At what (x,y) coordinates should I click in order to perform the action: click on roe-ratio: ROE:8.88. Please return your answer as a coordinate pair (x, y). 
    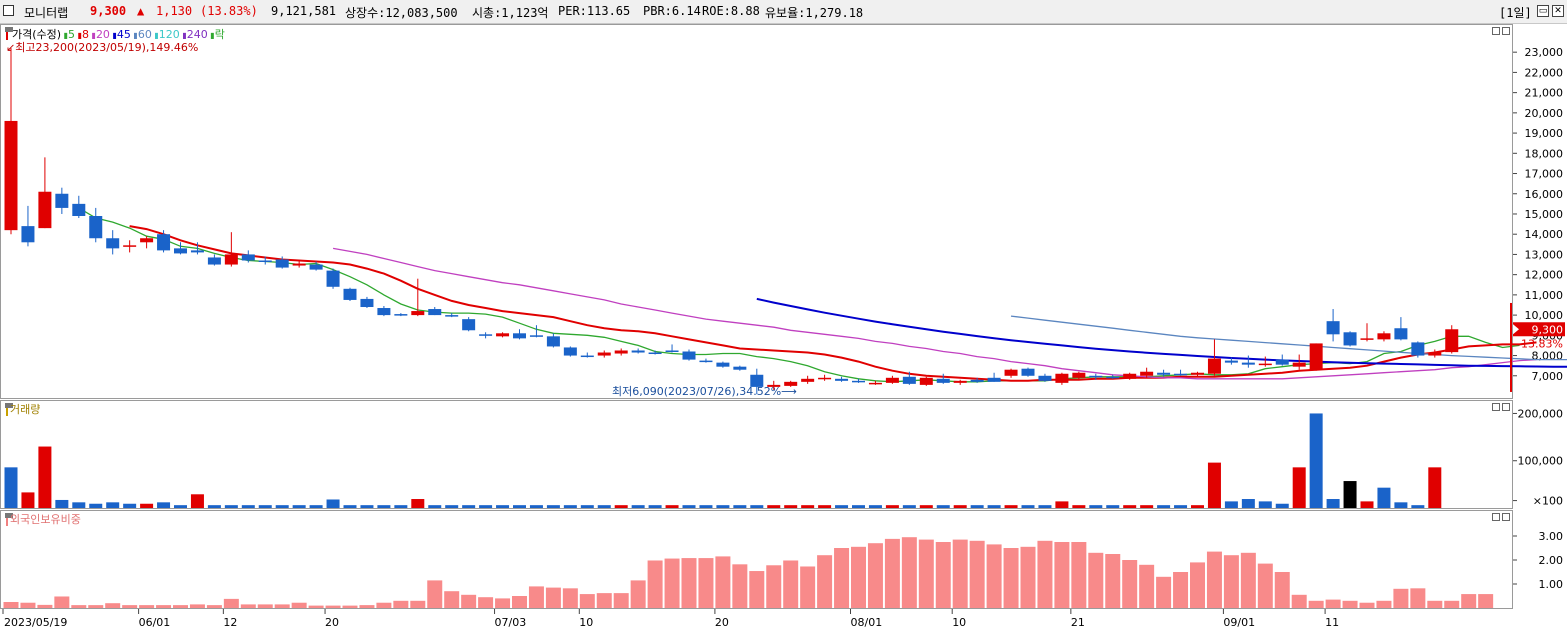
    Looking at the image, I should click on (731, 11).